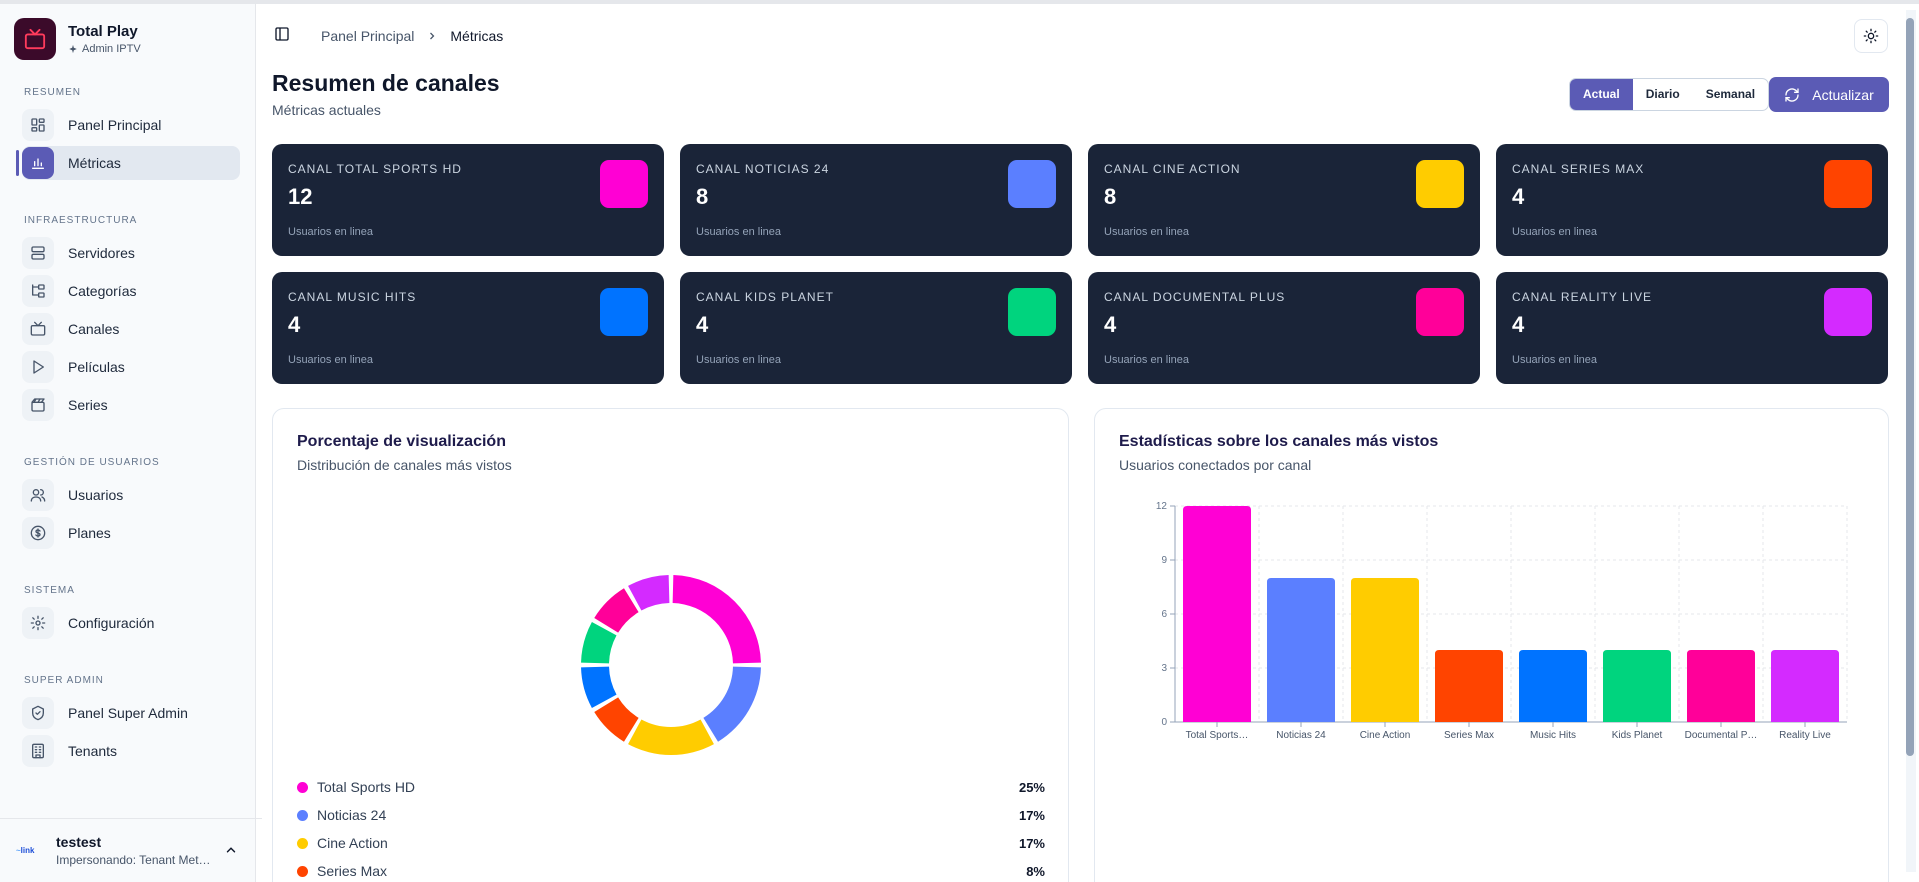 Image resolution: width=1919 pixels, height=882 pixels. I want to click on card-title: CANAL MUSIC HITS, so click(352, 297).